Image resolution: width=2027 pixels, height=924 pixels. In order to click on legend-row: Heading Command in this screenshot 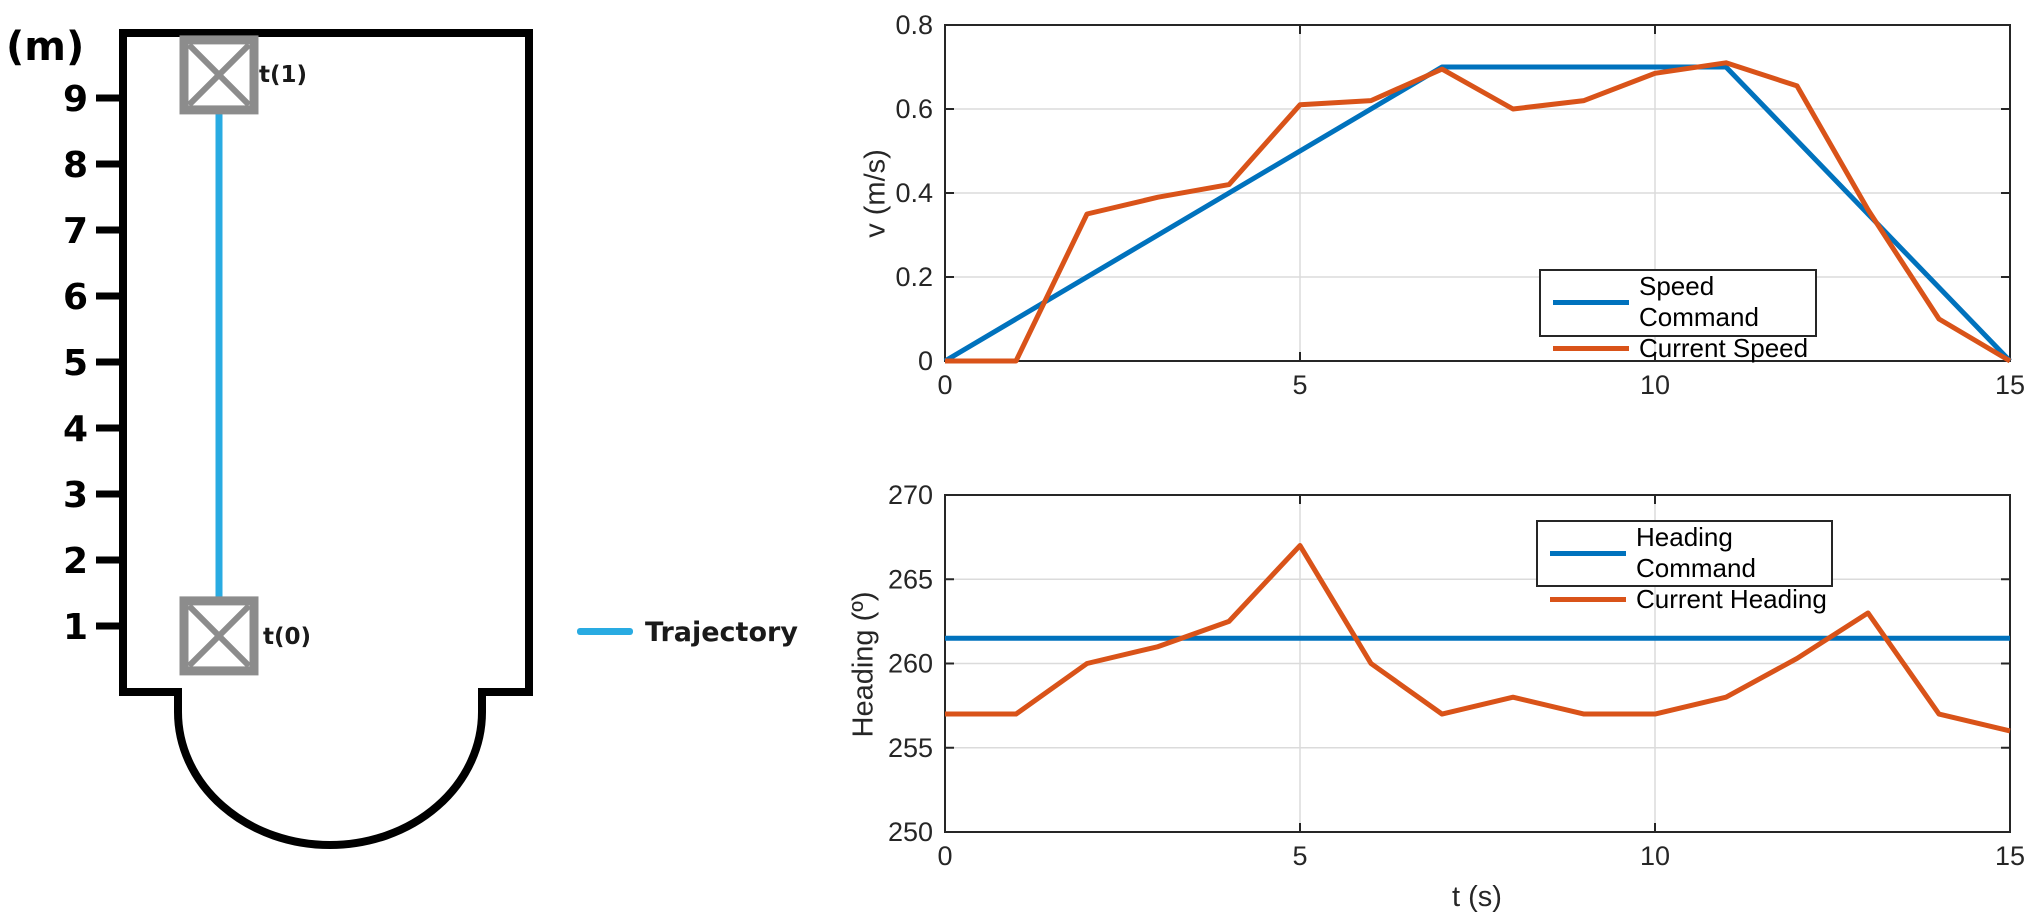, I will do `click(1690, 553)`.